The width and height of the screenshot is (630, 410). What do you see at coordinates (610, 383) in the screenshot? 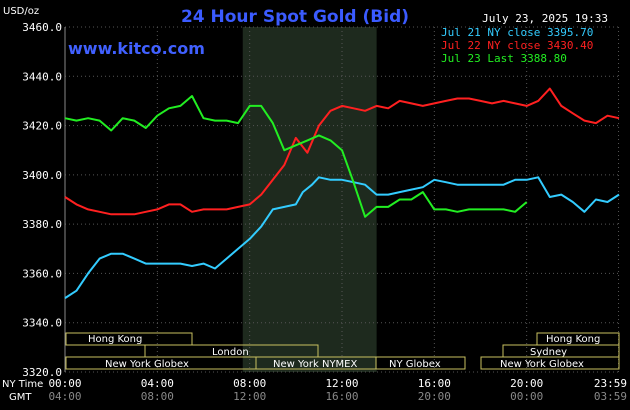
I see `x-tick-ny-6: 23:59` at bounding box center [610, 383].